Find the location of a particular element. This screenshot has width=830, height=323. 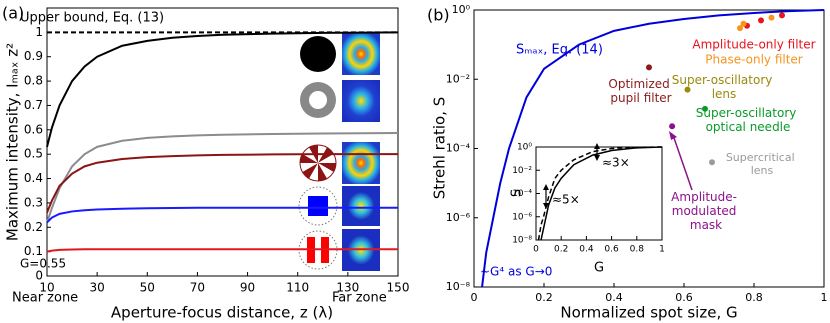

x-tick-label: 70 is located at coordinates (197, 288).